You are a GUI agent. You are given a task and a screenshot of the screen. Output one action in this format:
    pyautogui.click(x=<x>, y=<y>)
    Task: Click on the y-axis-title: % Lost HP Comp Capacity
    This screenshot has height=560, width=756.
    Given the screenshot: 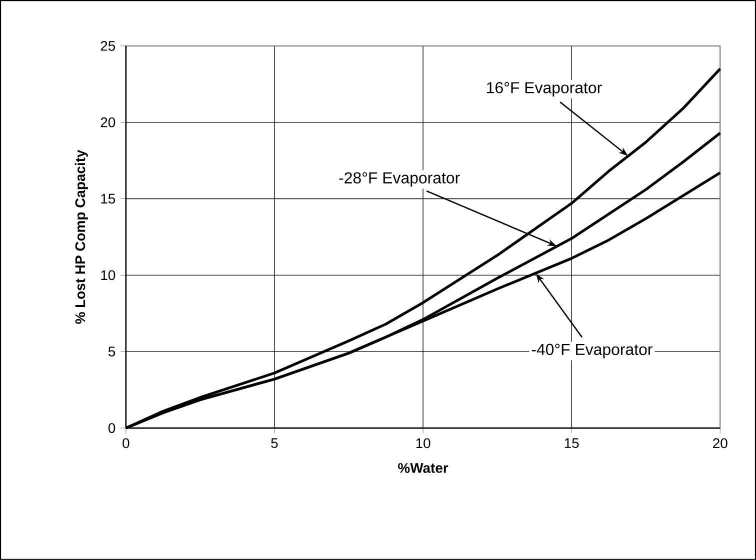 What is the action you would take?
    pyautogui.click(x=81, y=237)
    